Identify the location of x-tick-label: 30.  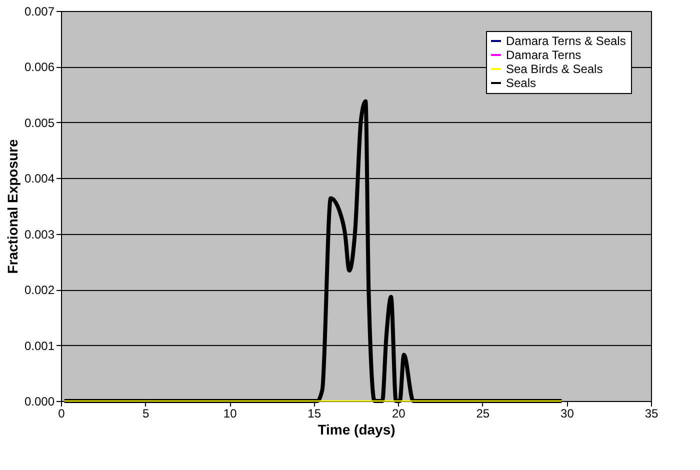
(567, 413).